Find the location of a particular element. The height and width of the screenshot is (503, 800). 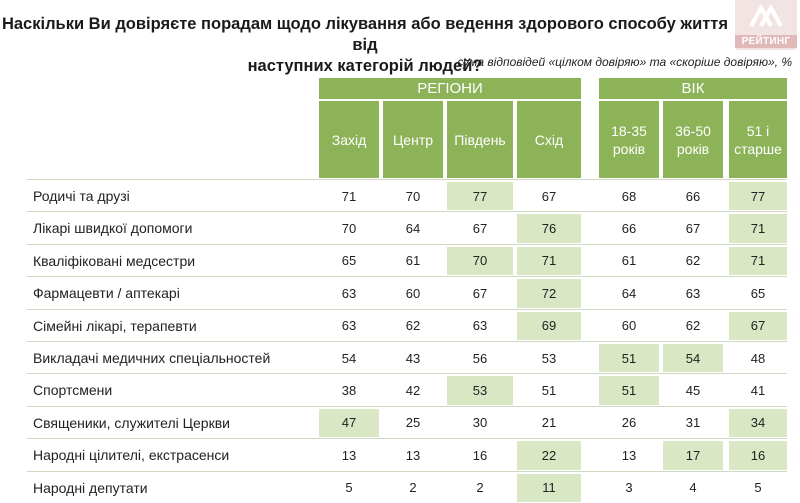

value-cell: 25 is located at coordinates (413, 423).